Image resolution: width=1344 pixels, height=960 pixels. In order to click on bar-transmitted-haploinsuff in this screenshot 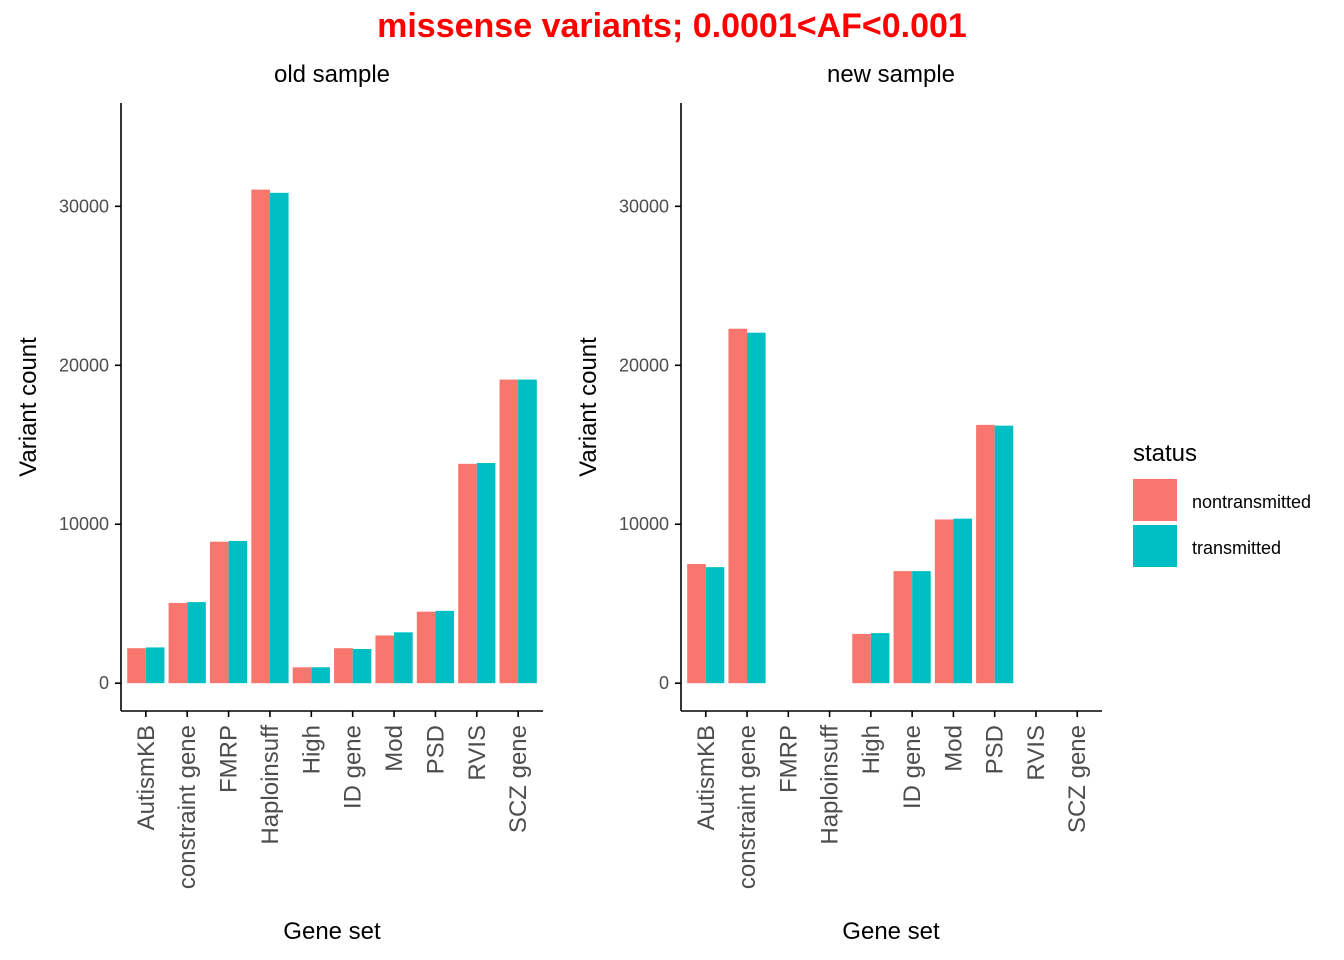, I will do `click(279, 438)`.